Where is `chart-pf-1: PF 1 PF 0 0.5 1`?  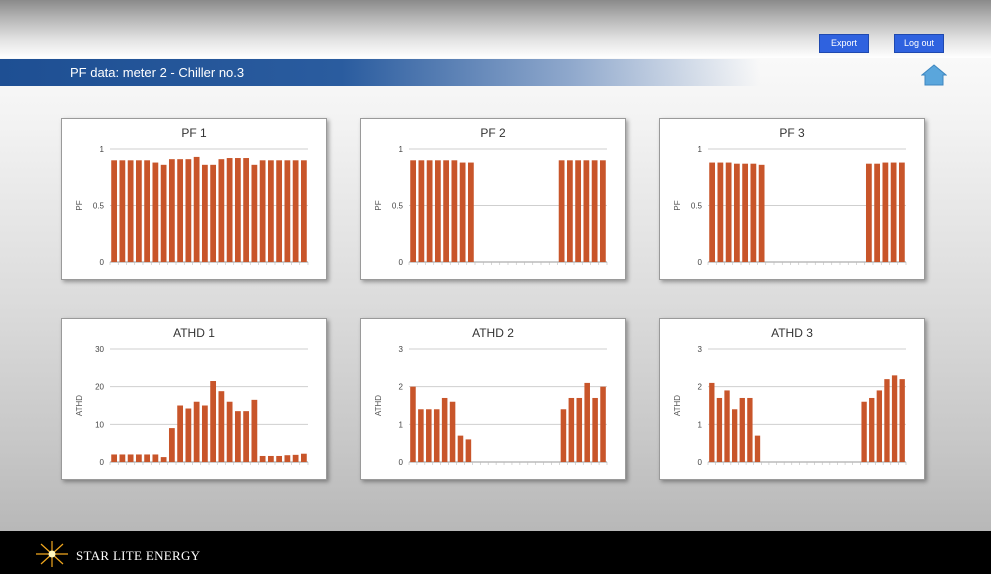 chart-pf-1: PF 1 PF 0 0.5 1 is located at coordinates (194, 199).